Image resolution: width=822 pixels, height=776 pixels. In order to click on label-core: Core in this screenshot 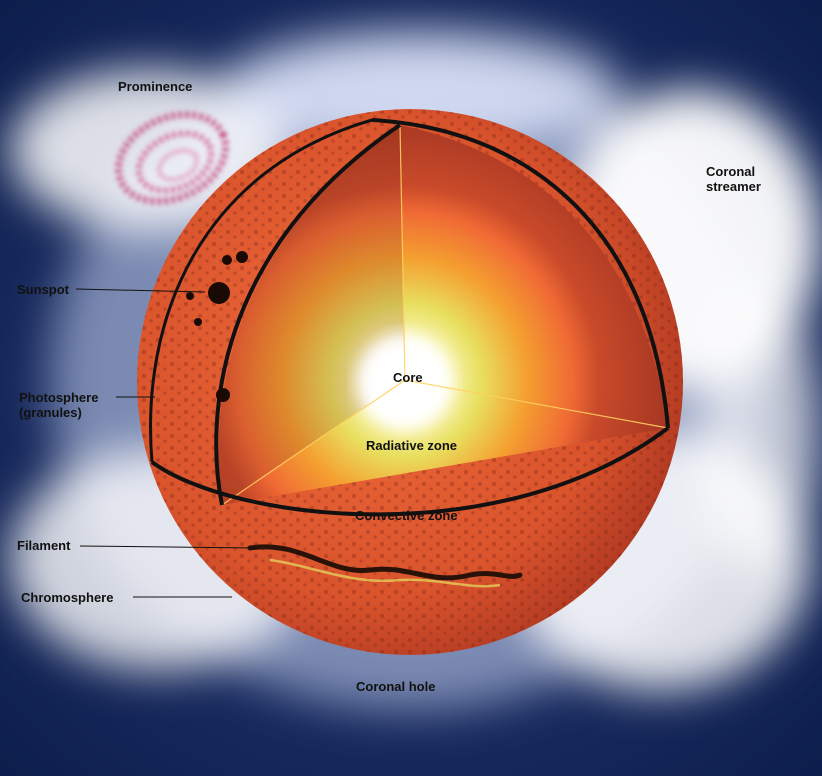, I will do `click(408, 377)`.